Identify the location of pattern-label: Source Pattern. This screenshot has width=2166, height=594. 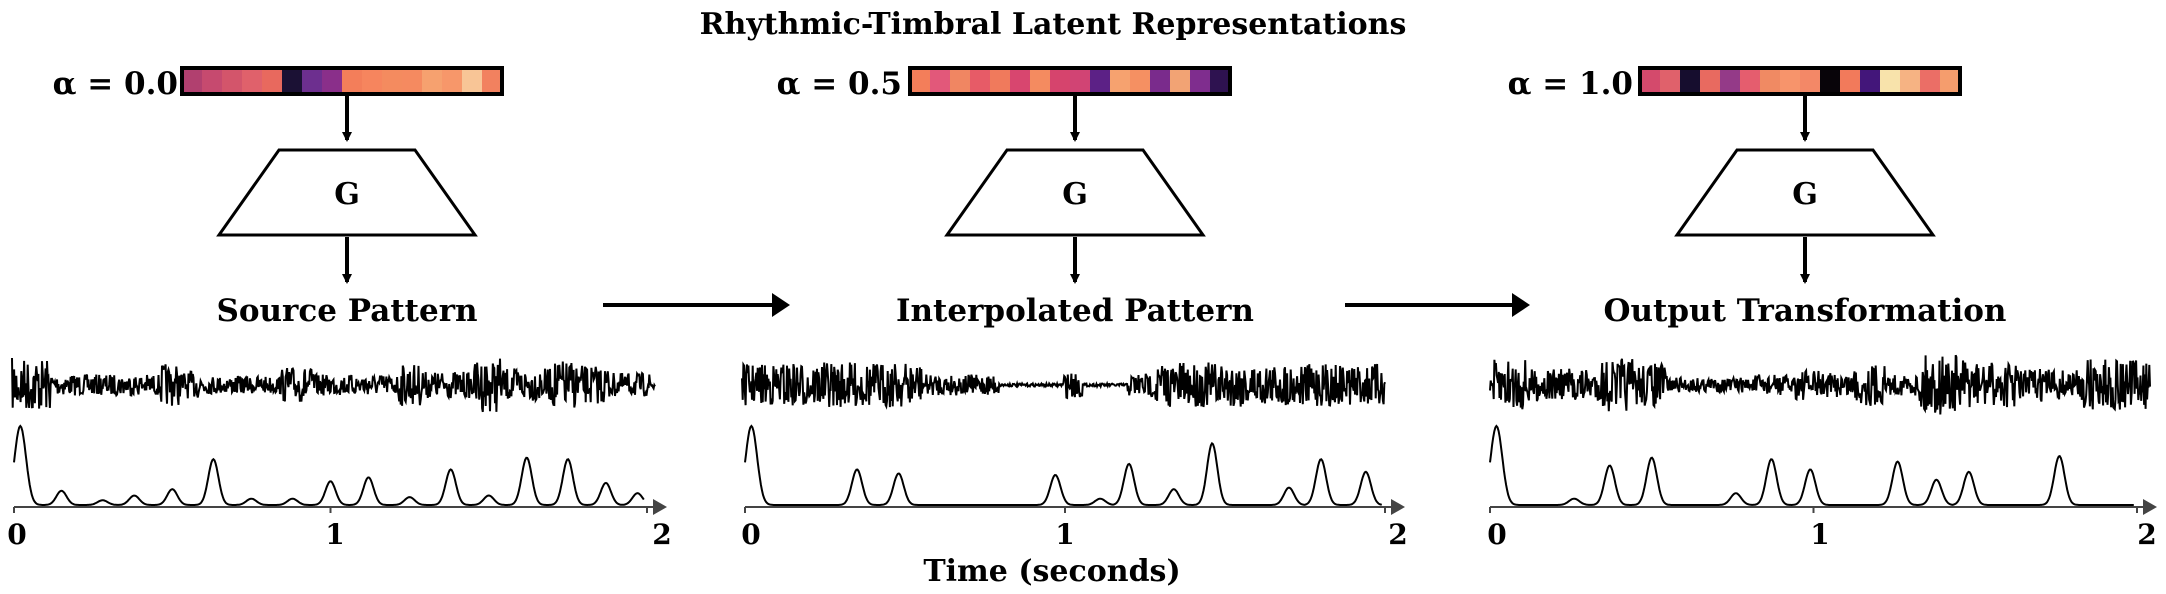
(346, 311).